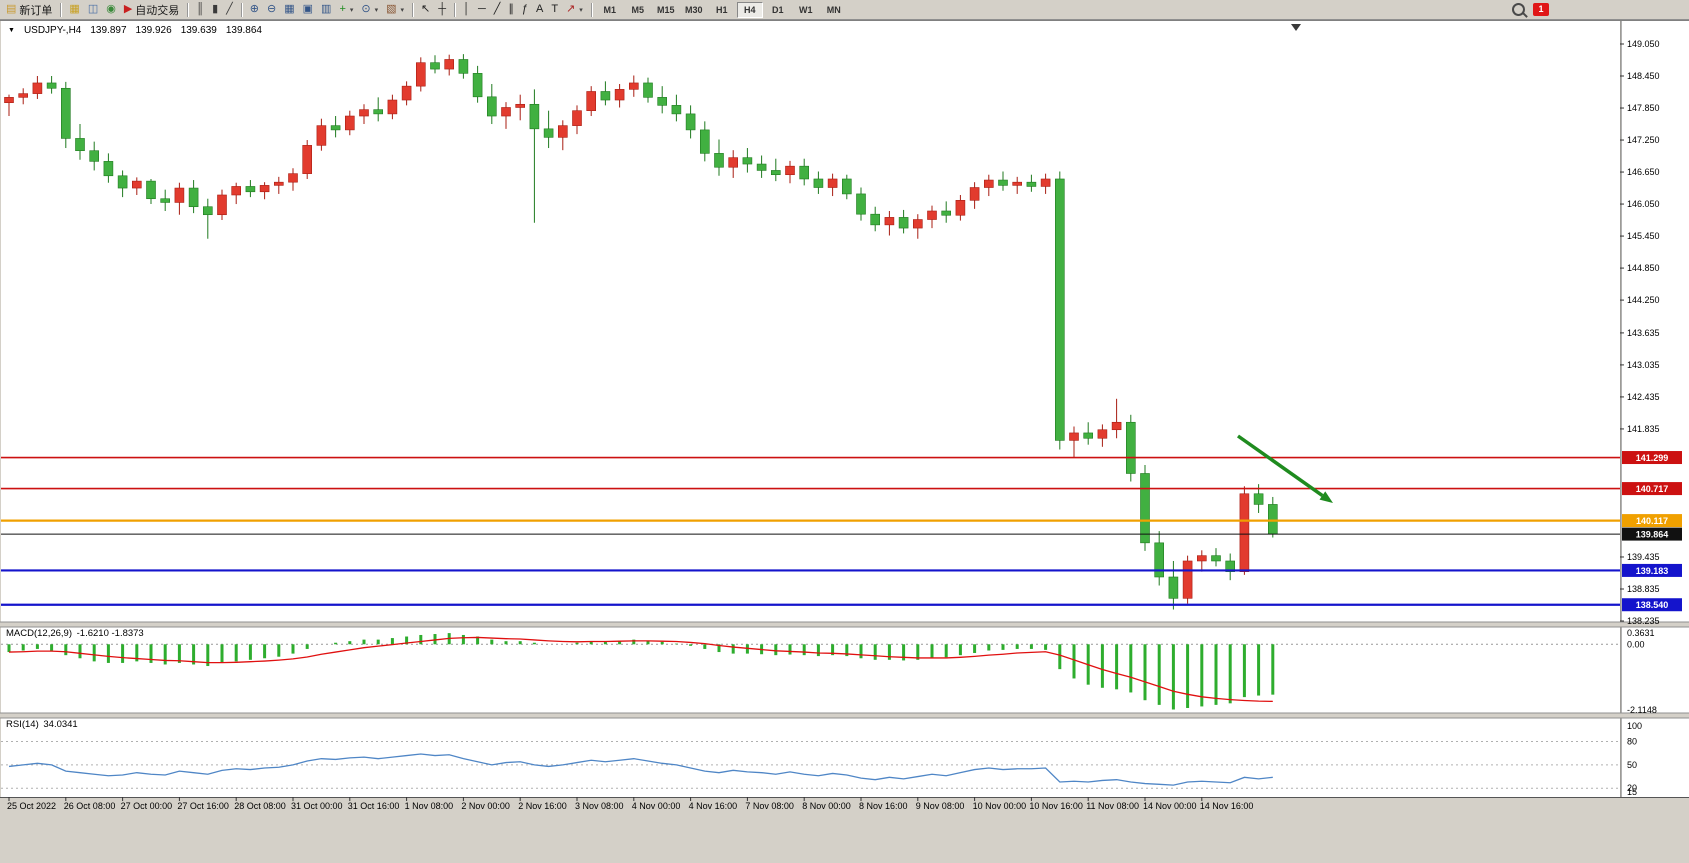  I want to click on zoom-in-icon: ⊕, so click(254, 9).